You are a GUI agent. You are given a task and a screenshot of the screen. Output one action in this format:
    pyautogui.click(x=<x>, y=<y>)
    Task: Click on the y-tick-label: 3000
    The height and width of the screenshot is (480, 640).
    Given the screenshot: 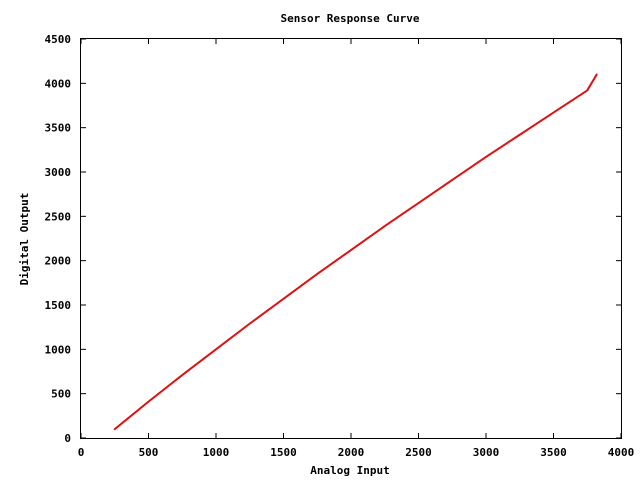 What is the action you would take?
    pyautogui.click(x=58, y=172)
    